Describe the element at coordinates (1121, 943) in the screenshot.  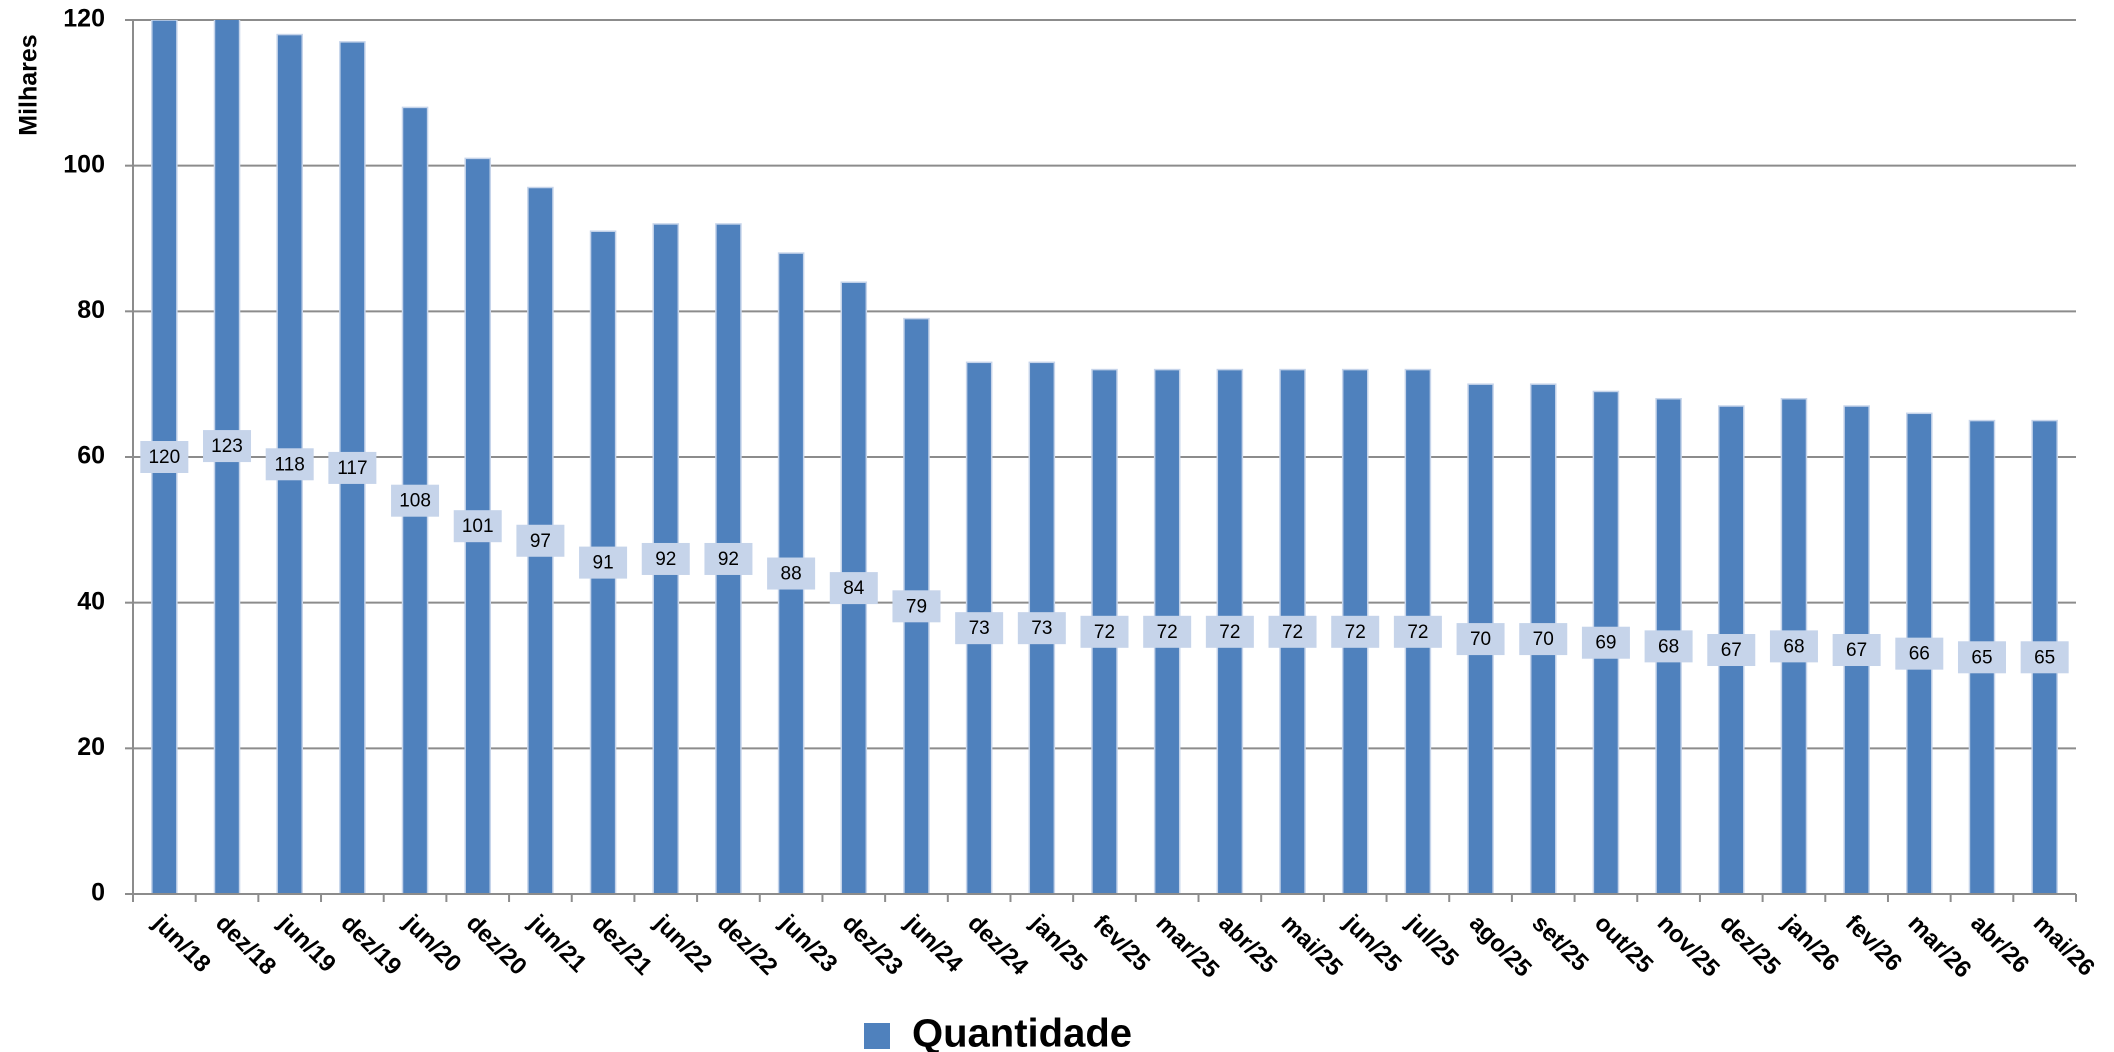
I see `x-tick-label: fev/25` at that location.